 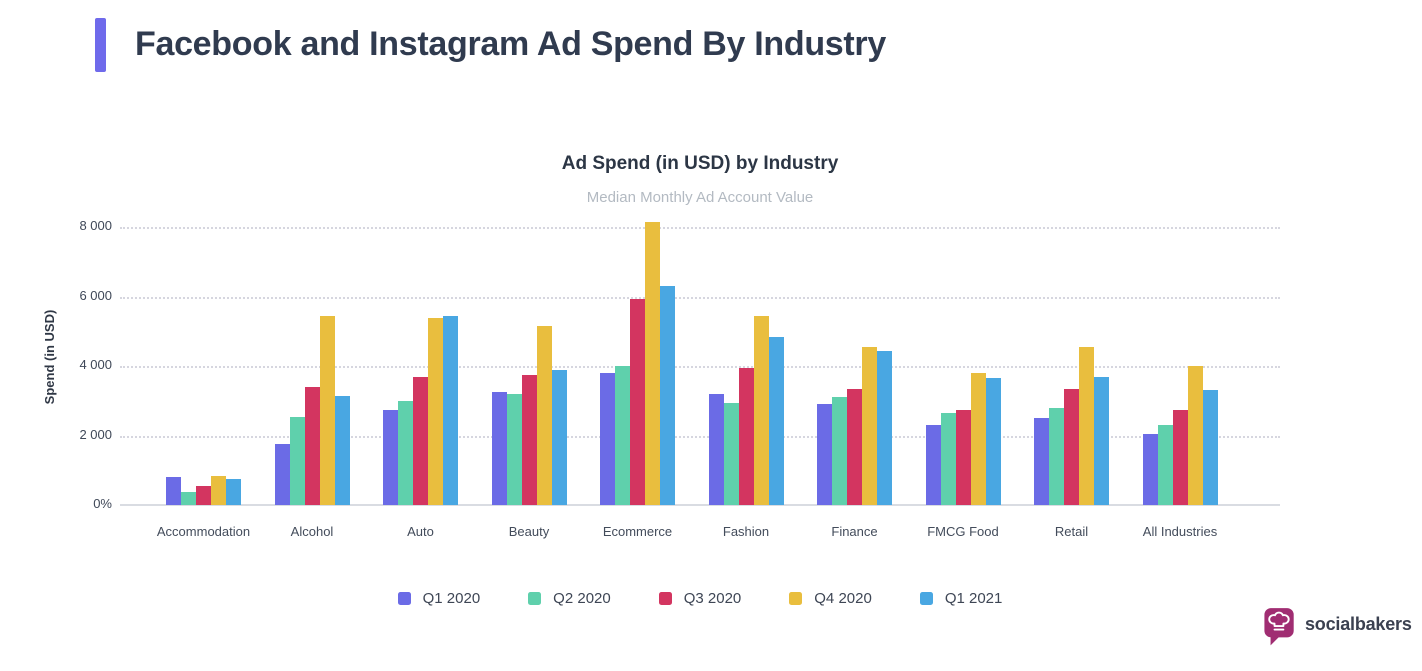 I want to click on bar-q1-2020-fmcg-food, so click(x=933, y=465).